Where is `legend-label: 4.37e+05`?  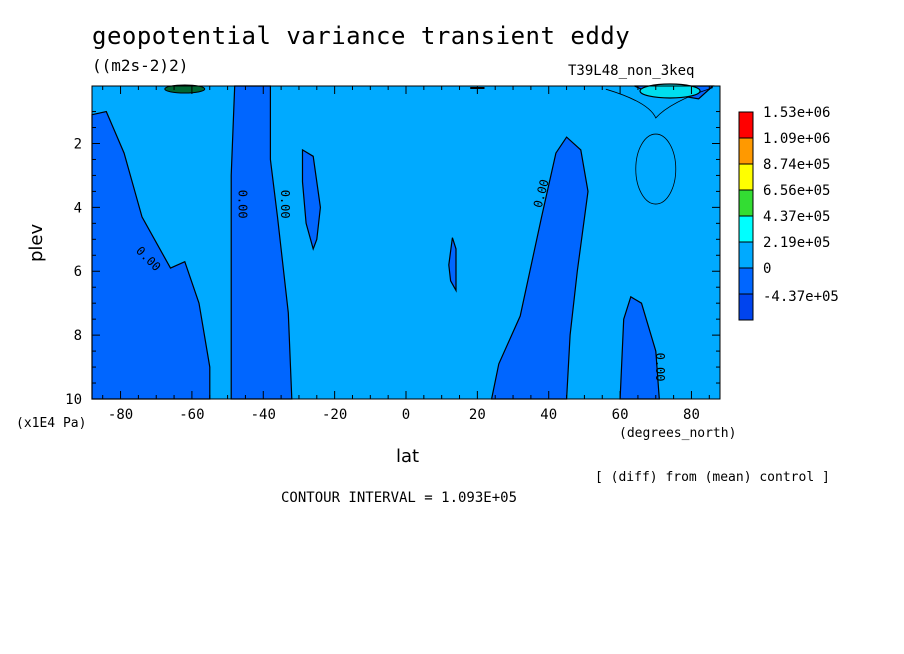 legend-label: 4.37e+05 is located at coordinates (796, 217).